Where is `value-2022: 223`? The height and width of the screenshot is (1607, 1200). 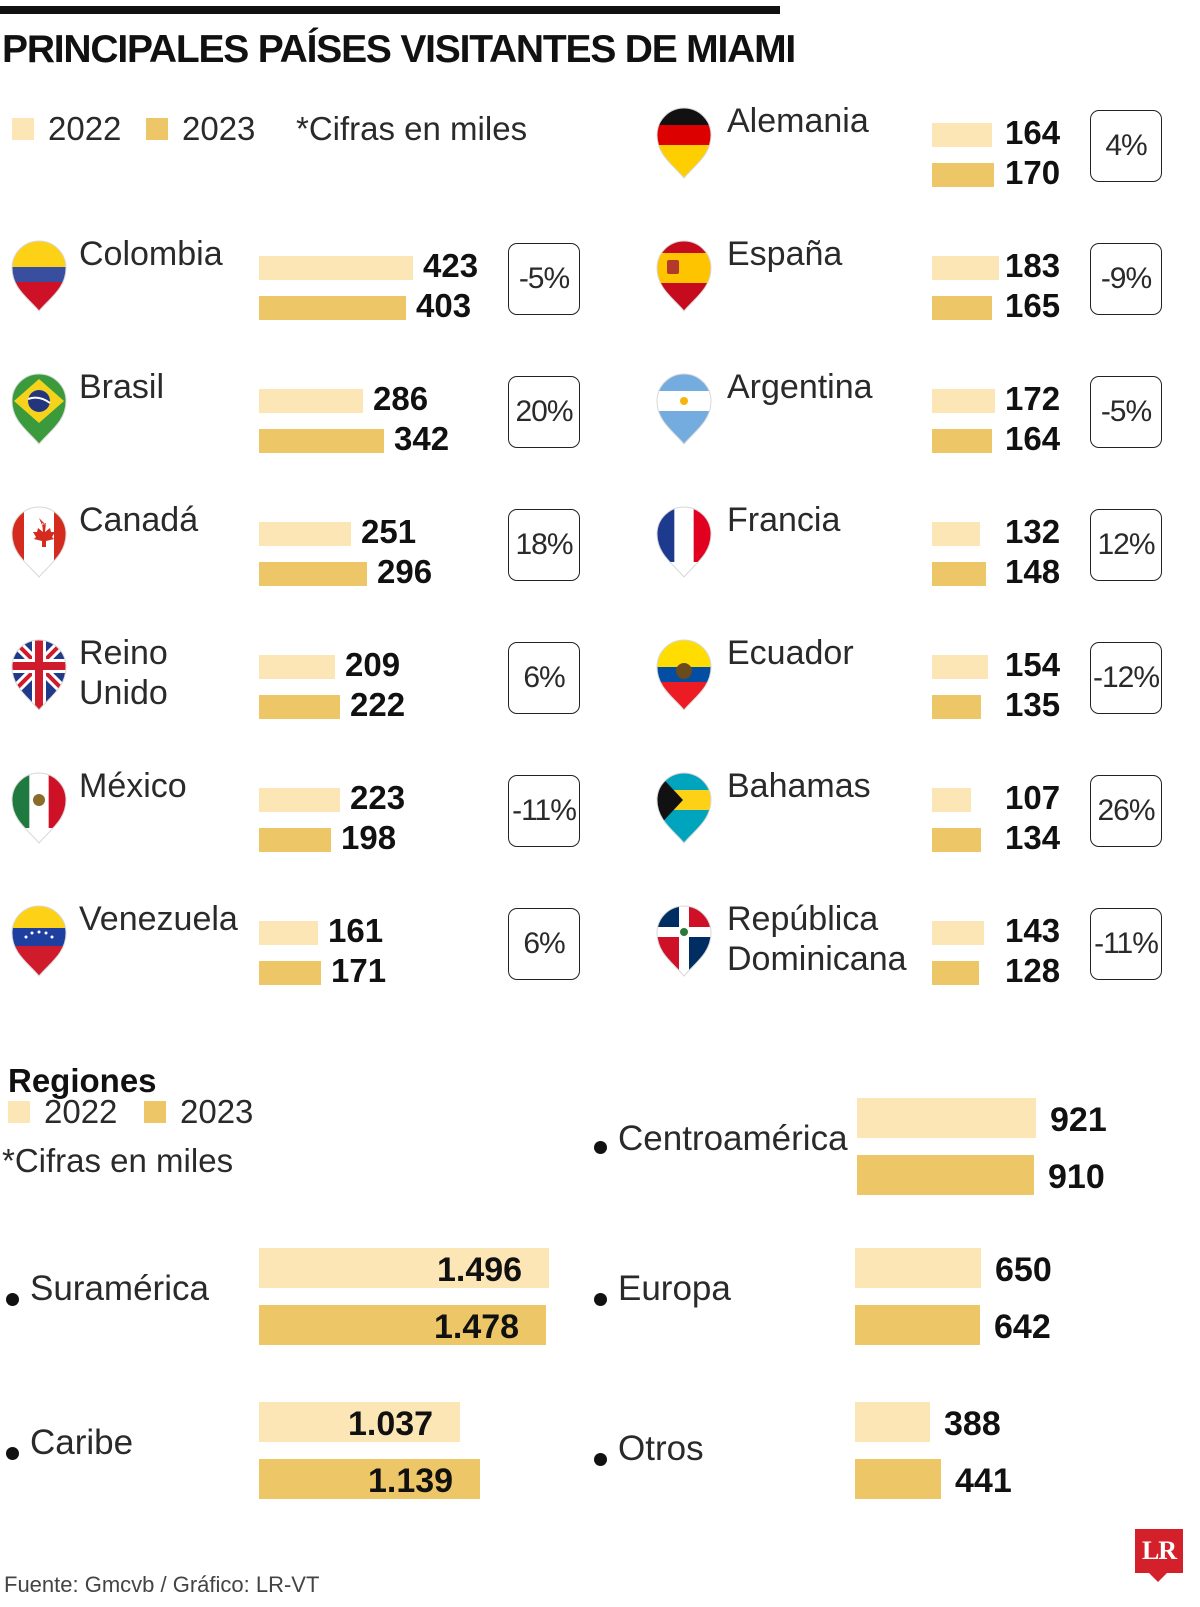
value-2022: 223 is located at coordinates (378, 797).